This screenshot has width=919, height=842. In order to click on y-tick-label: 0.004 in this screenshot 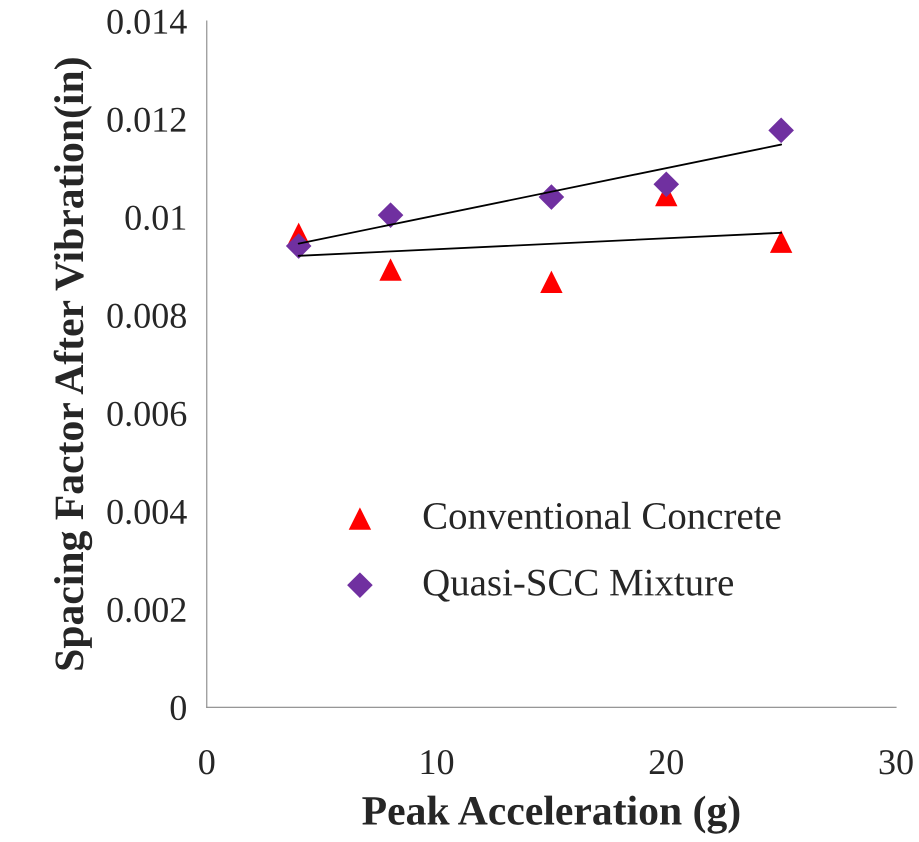, I will do `click(147, 512)`.